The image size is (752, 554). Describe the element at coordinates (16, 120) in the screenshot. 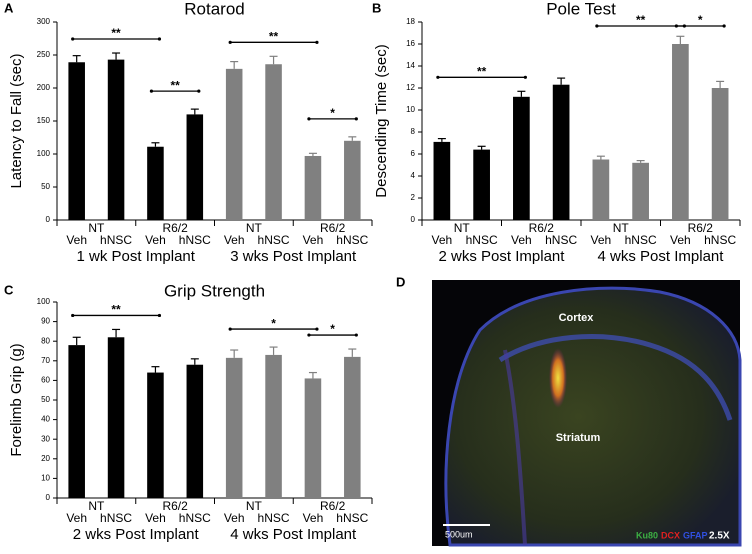

I see `y-axis-label: Latency to Fall (sec)` at that location.